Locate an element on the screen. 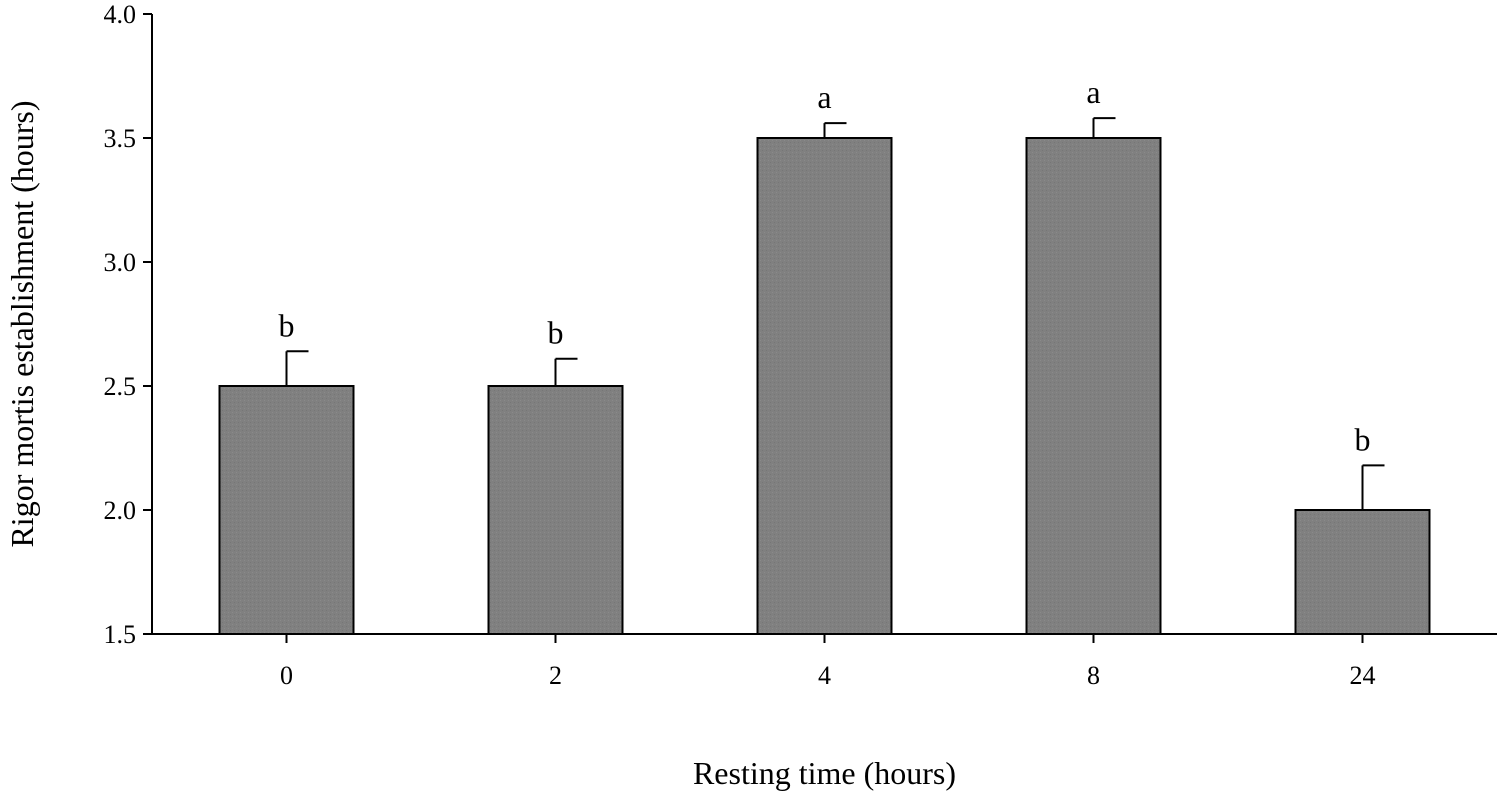 This screenshot has width=1500, height=795. significance-letter-24: b is located at coordinates (1363, 439).